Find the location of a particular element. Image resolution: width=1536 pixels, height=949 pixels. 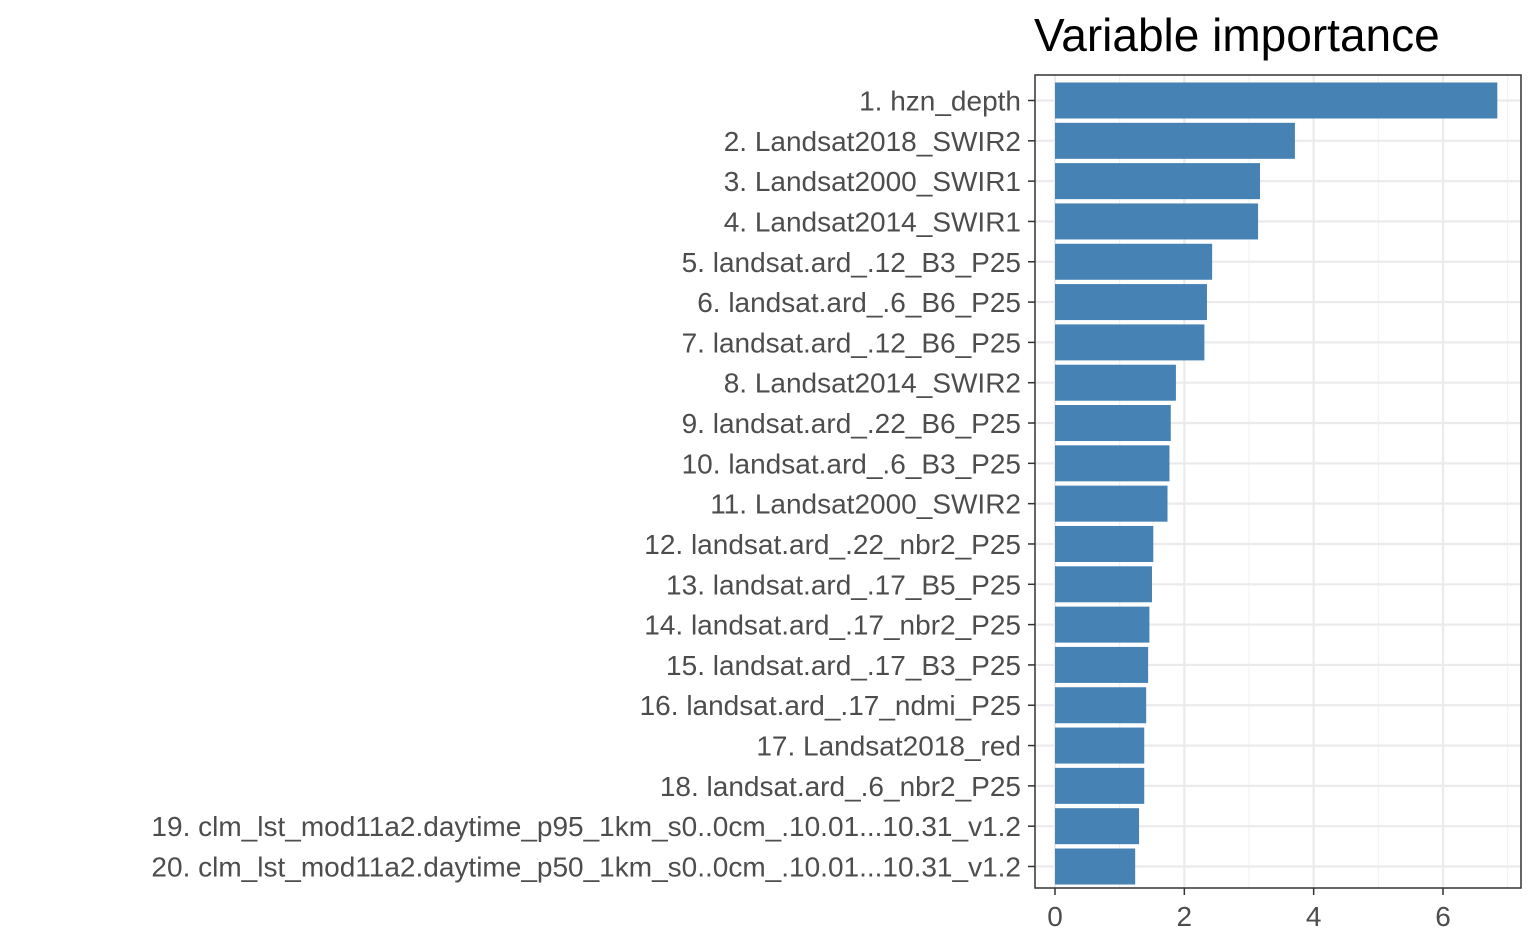

x-axis: 0 2 4 6 is located at coordinates (1249, 910).